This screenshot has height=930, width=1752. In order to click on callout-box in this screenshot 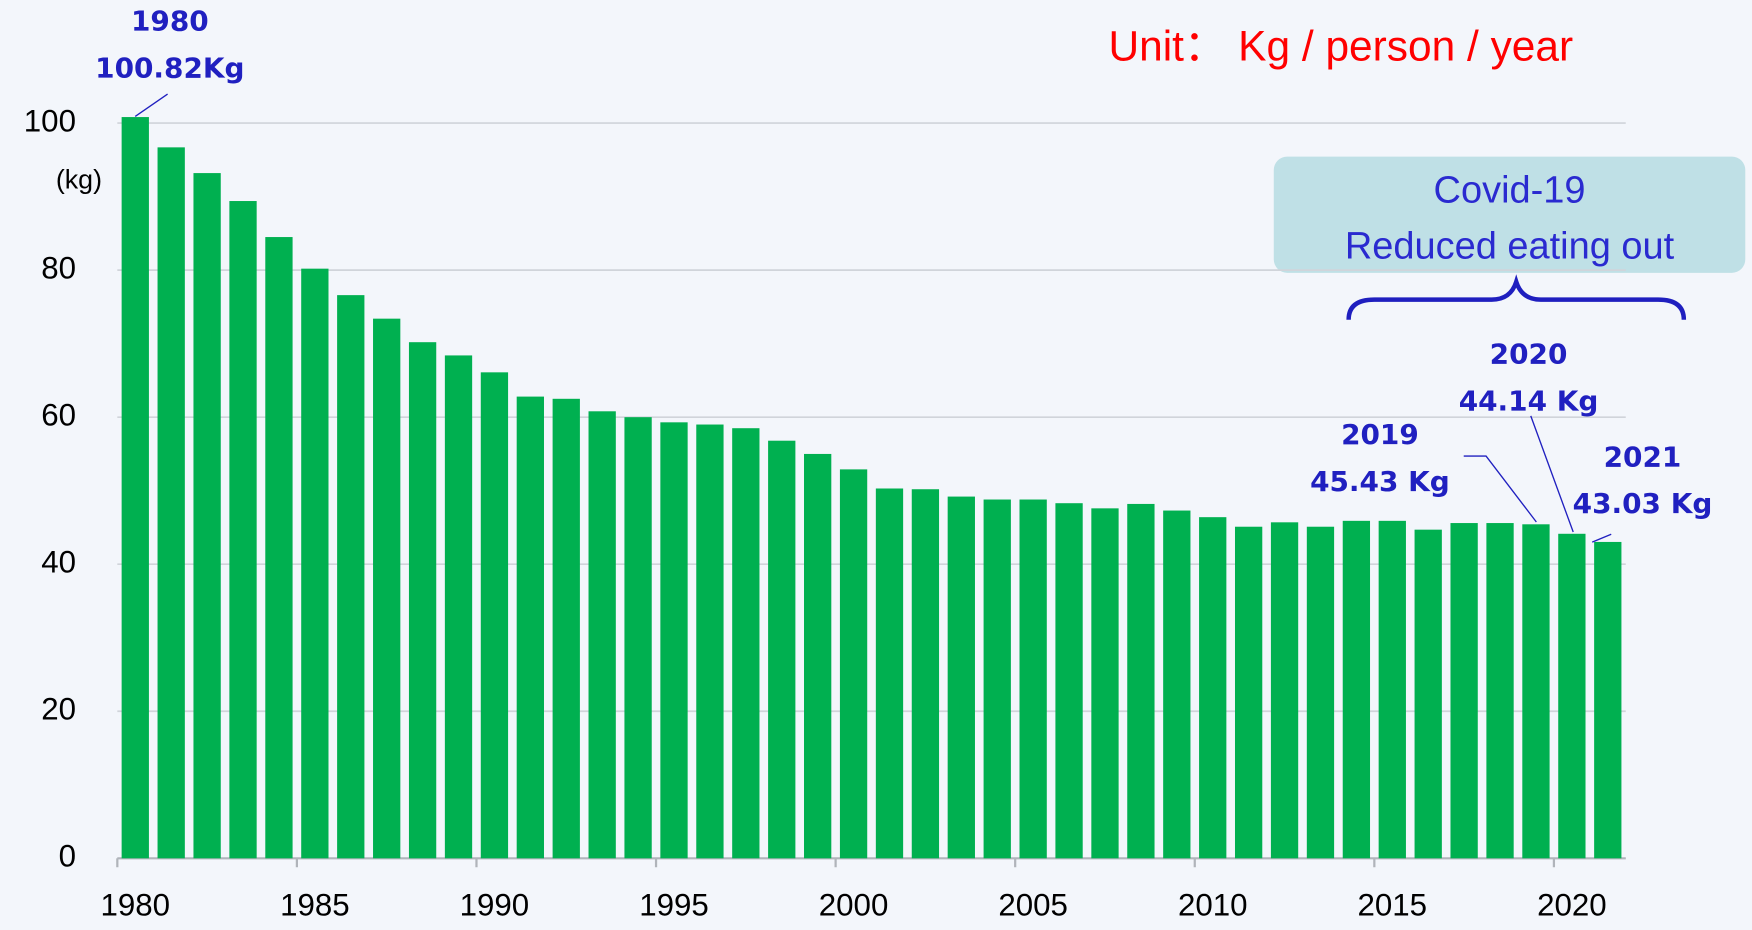, I will do `click(1509, 214)`.